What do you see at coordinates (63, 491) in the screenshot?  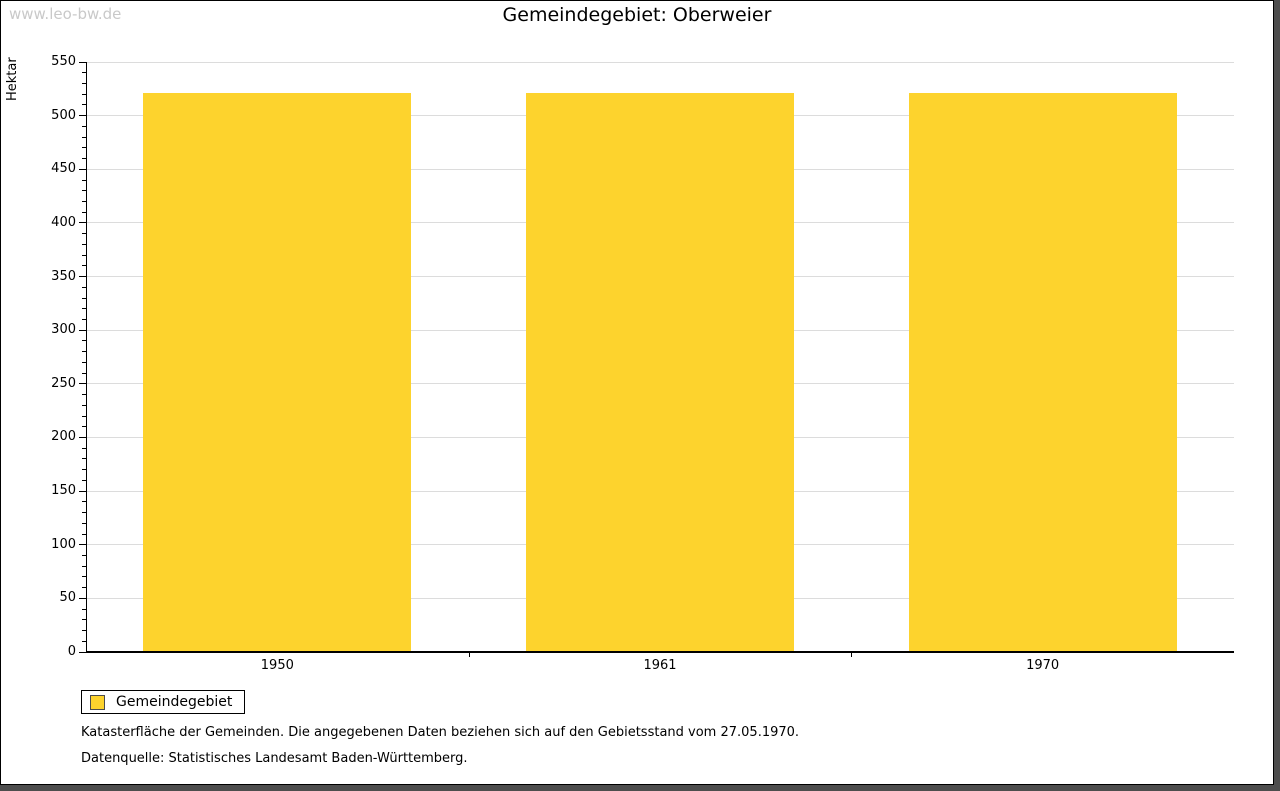 I see `y-tick-label-150: 150` at bounding box center [63, 491].